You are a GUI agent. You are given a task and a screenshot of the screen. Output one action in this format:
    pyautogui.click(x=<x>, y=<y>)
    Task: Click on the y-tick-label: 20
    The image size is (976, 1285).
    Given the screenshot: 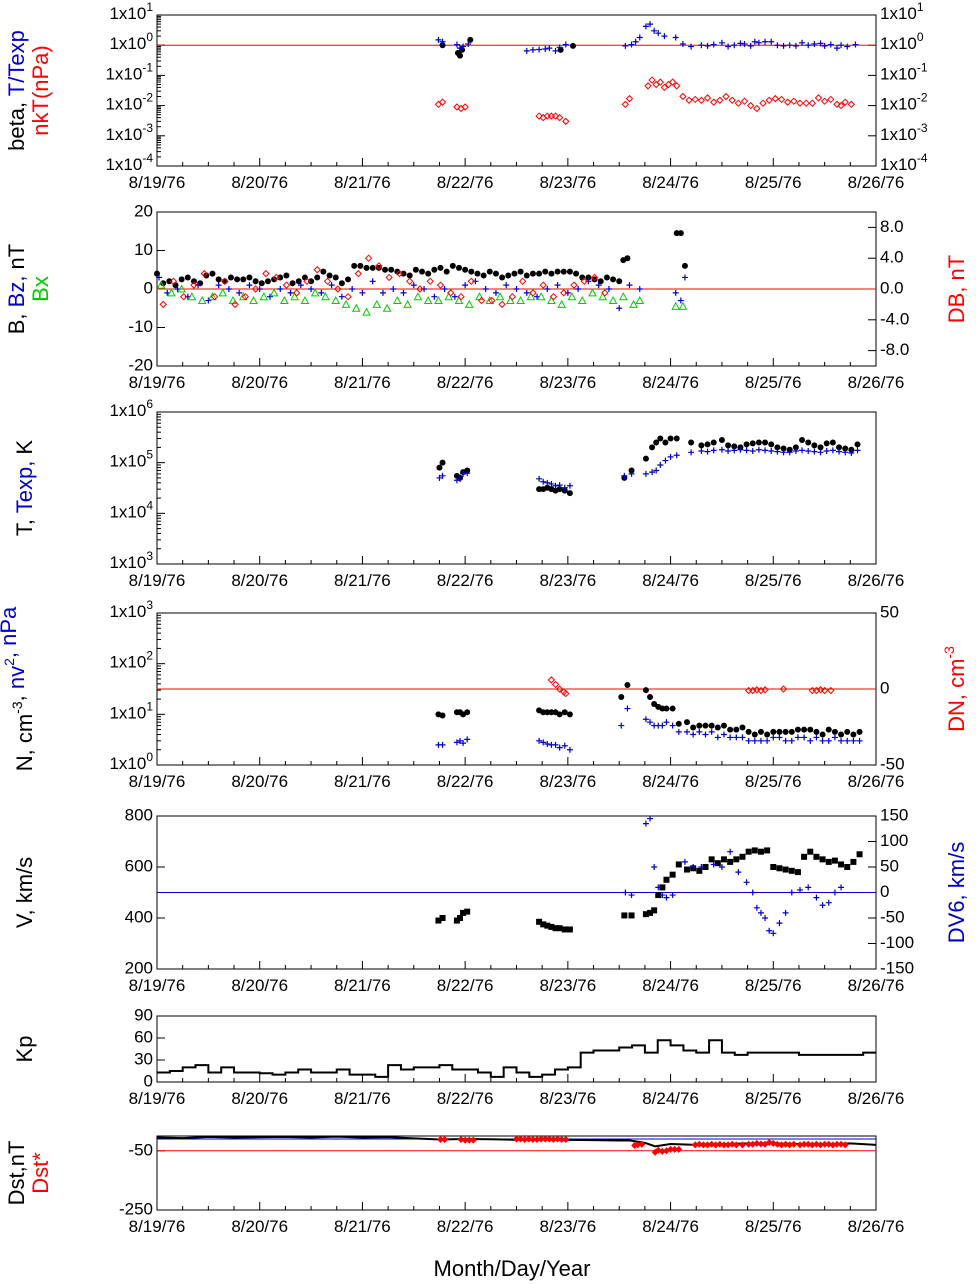 What is the action you would take?
    pyautogui.click(x=143, y=210)
    